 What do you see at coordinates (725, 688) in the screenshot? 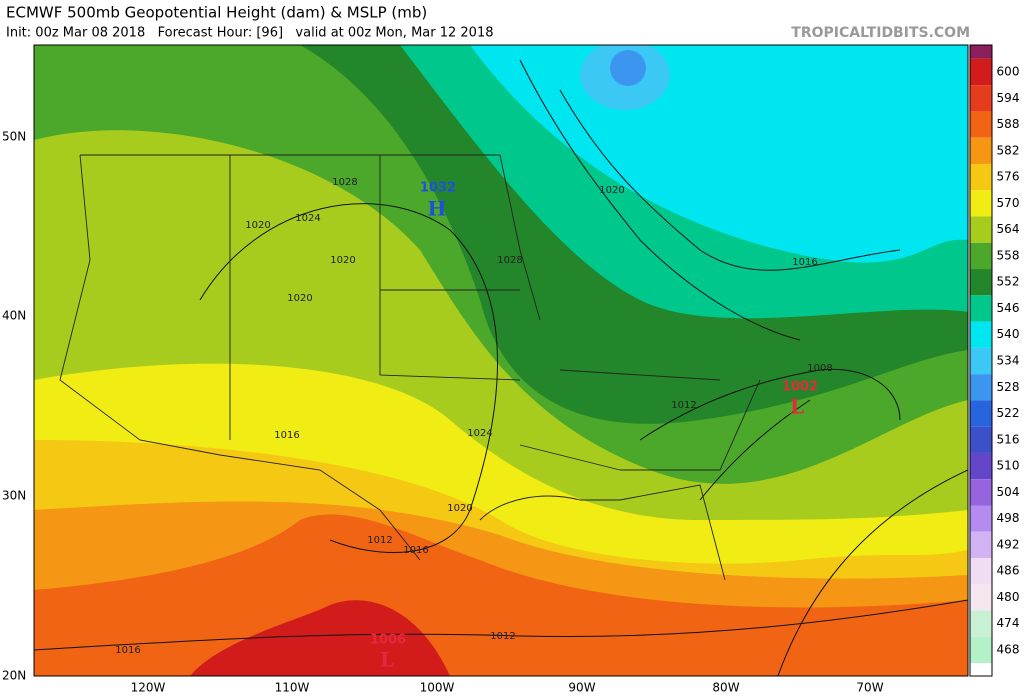
I see `longitude-label: 80W` at bounding box center [725, 688].